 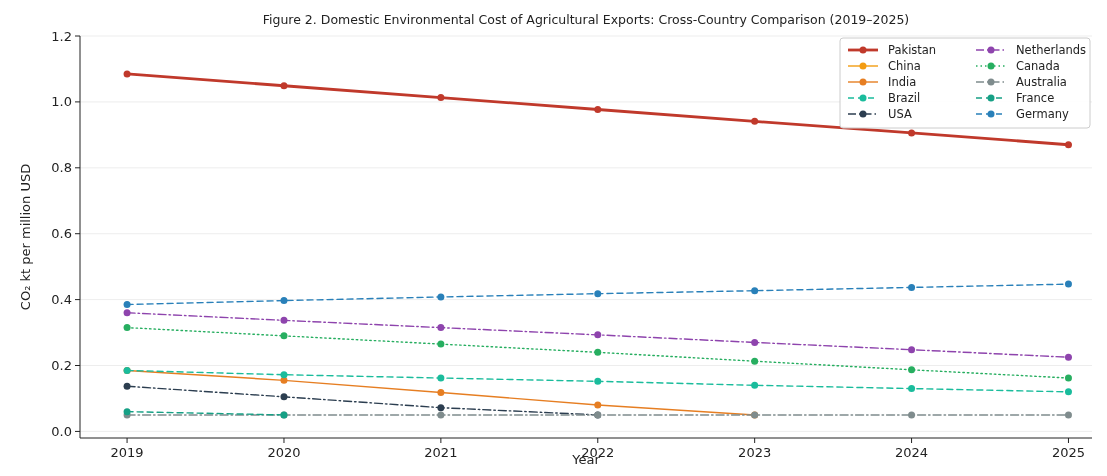 I want to click on x-tick-label: 2025, so click(x=1068, y=452).